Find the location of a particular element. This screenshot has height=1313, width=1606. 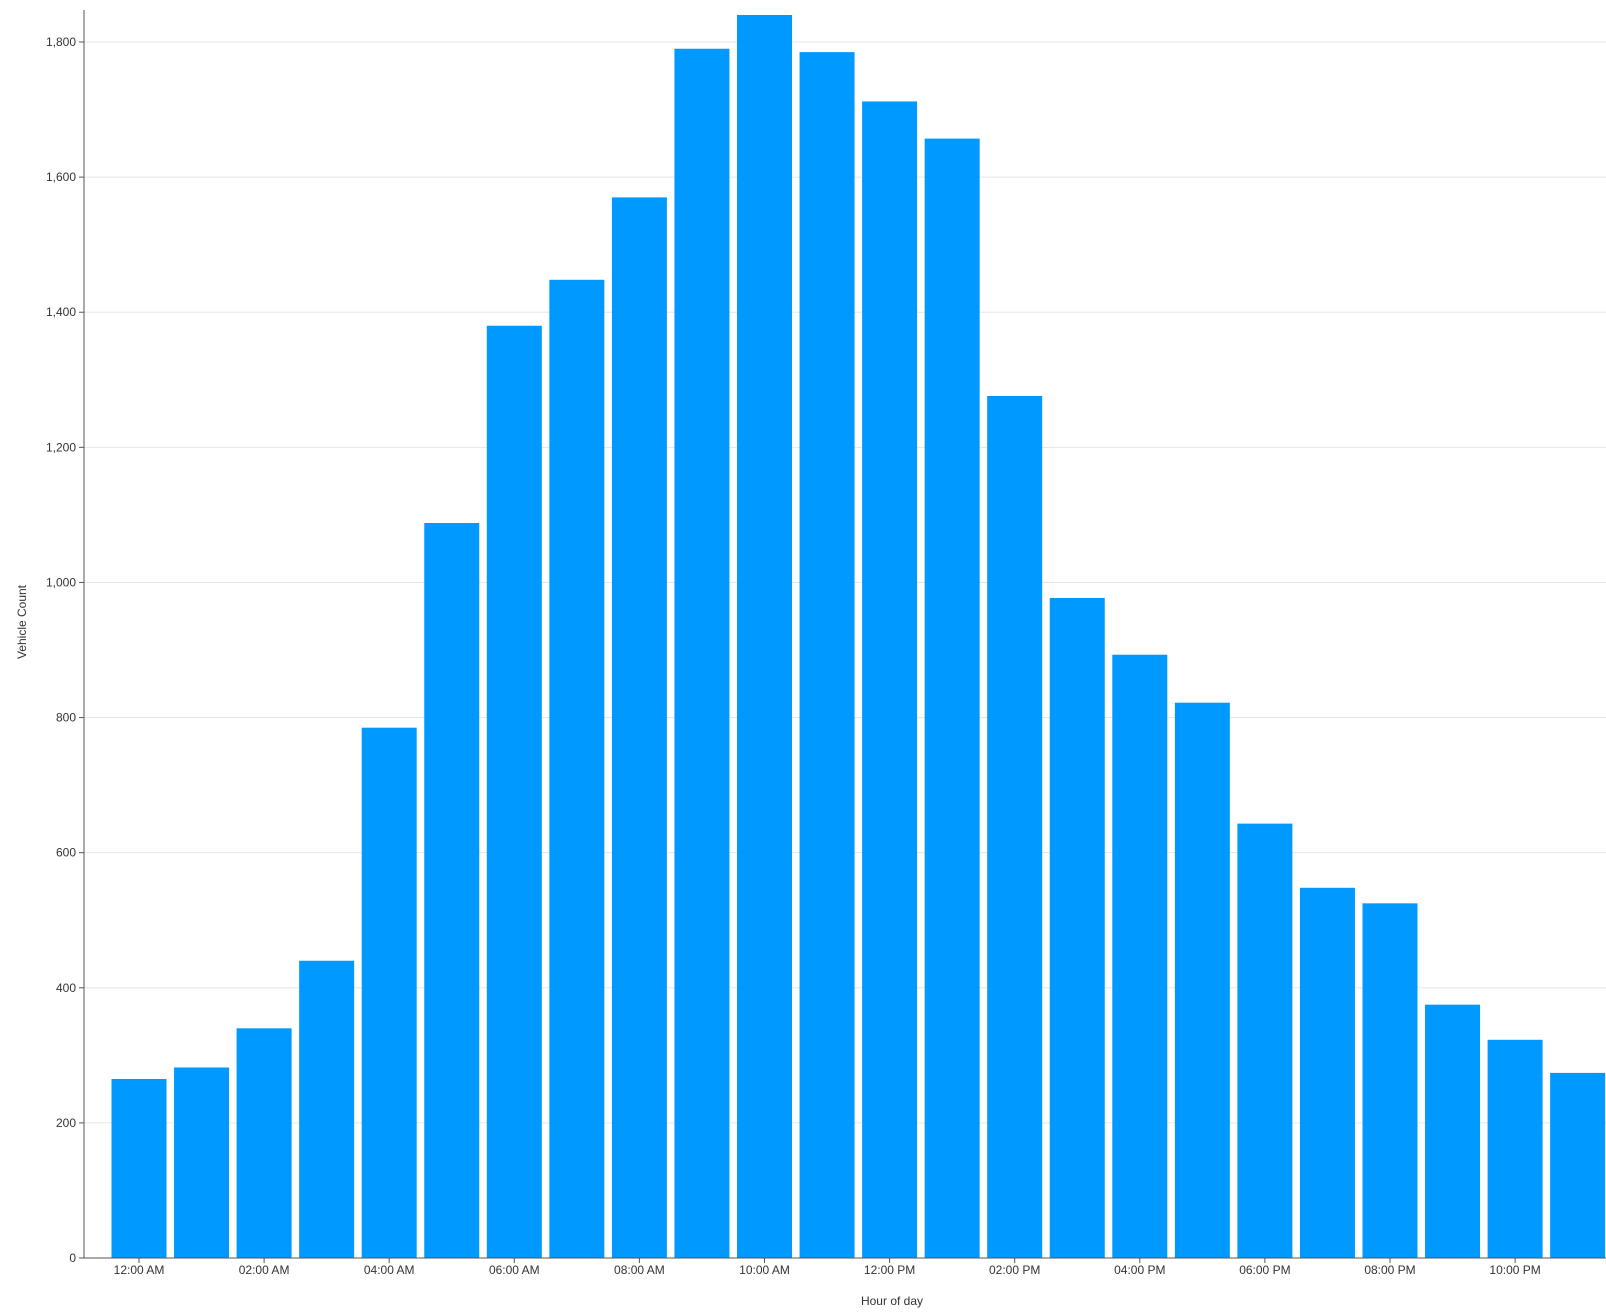

x-tick-label: 06:00 AM is located at coordinates (514, 1270).